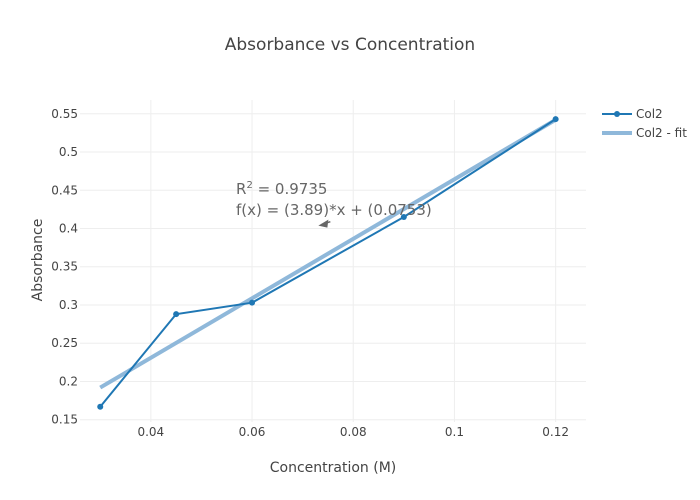  I want to click on y-tick-label: 0.35, so click(64, 267).